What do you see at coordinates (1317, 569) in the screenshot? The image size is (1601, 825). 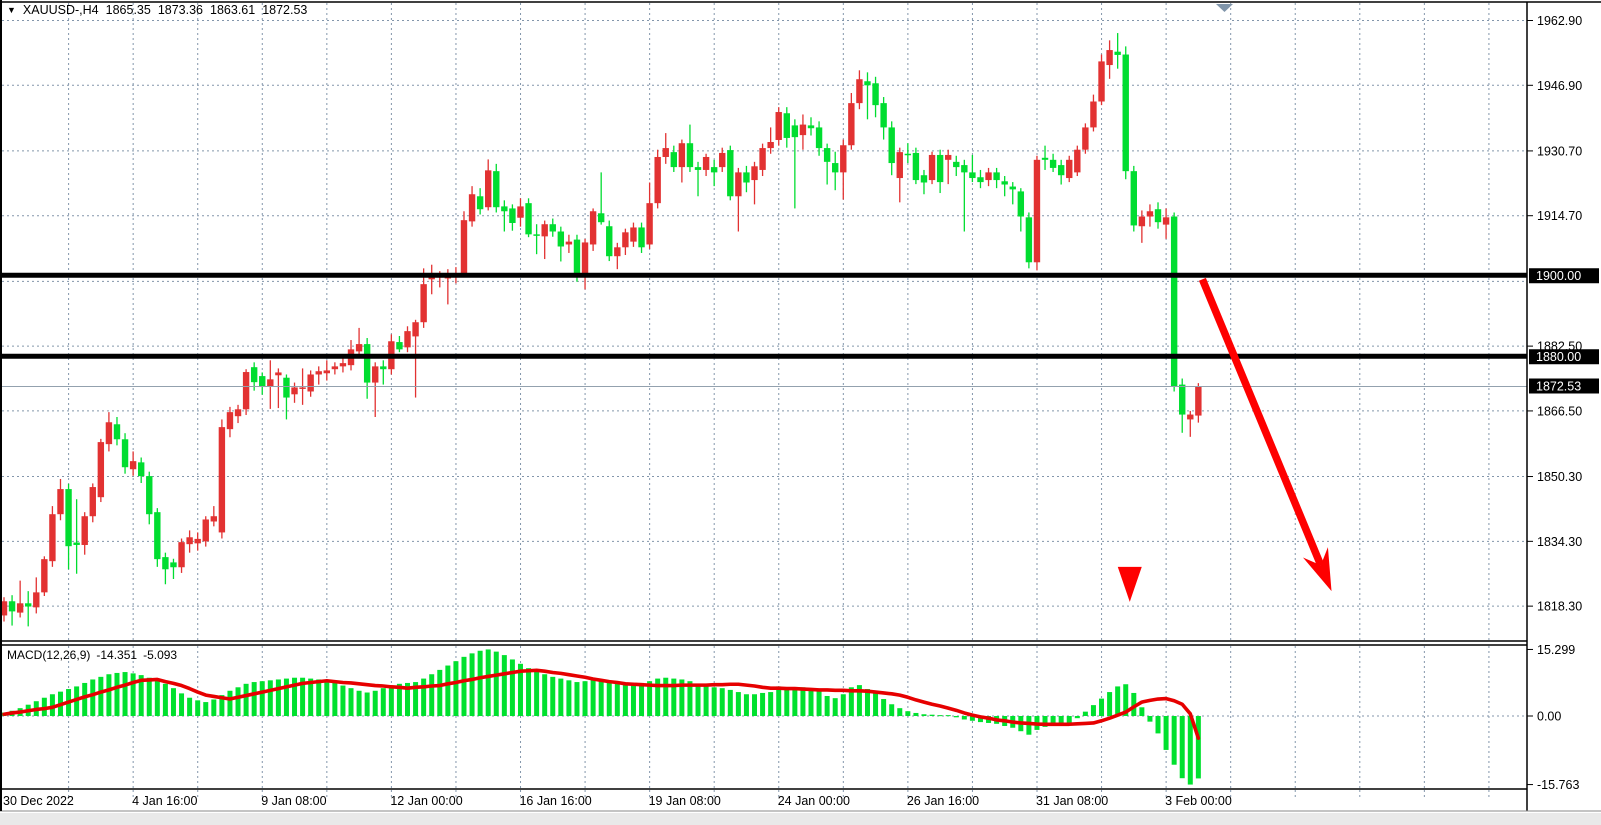 I see `trend-arrow-head` at bounding box center [1317, 569].